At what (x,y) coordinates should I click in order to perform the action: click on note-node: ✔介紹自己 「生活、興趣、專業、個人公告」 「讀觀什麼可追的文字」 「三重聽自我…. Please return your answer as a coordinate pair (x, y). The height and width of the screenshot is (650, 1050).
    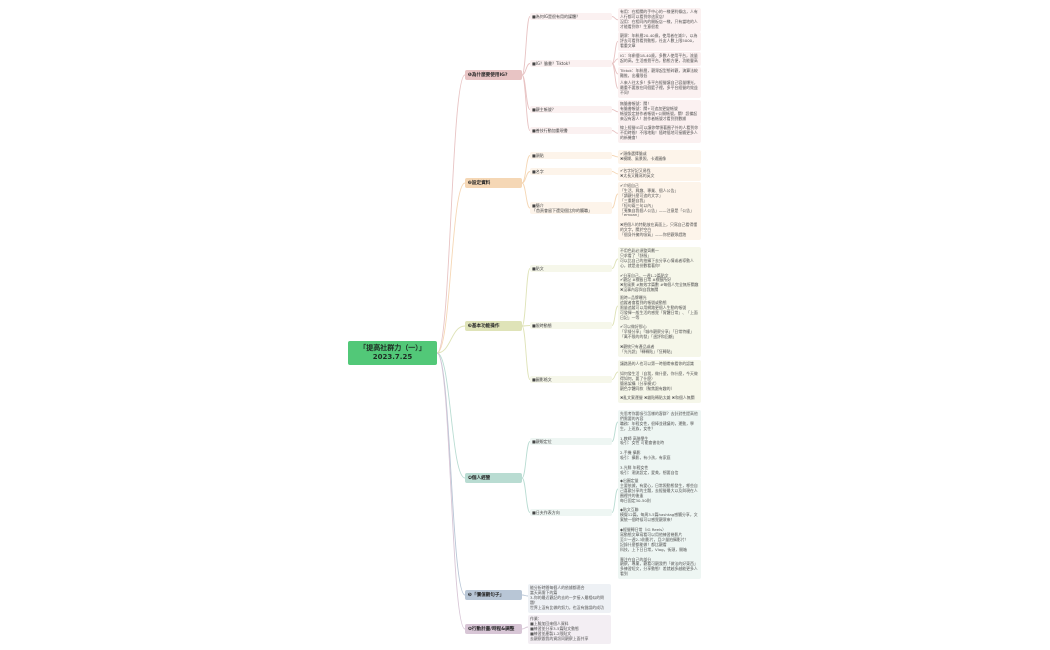
    Looking at the image, I should click on (659, 211).